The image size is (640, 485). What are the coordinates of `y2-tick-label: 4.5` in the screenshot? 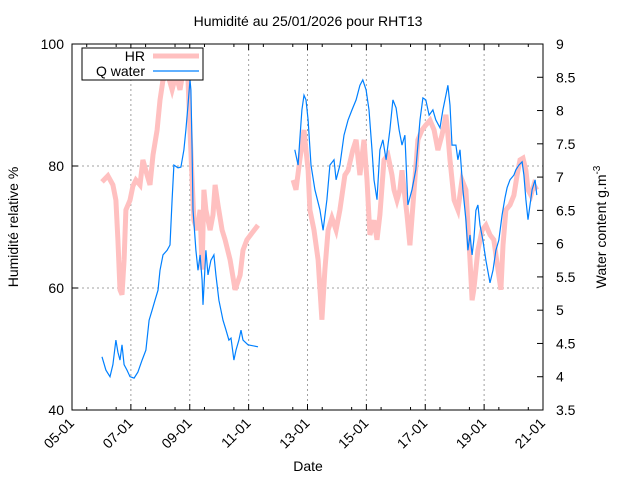 It's located at (566, 343).